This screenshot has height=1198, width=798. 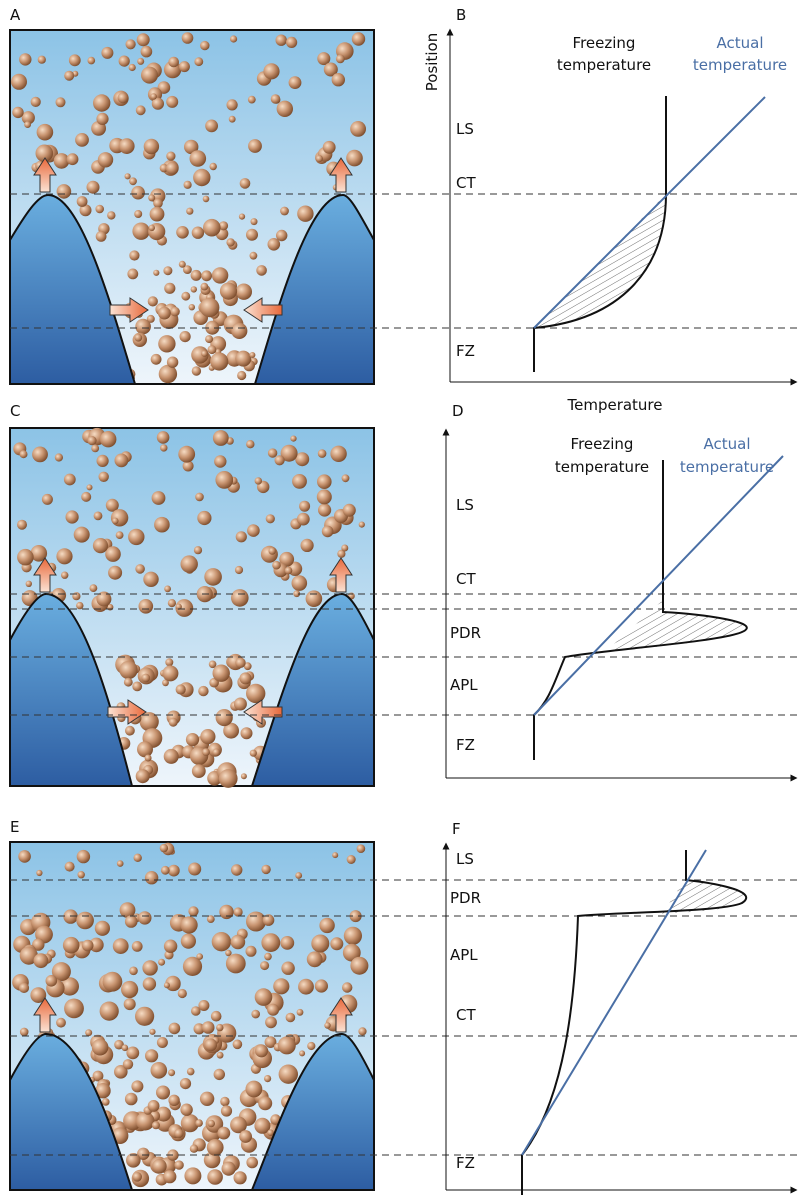 I want to click on zone-label: FZ, so click(x=465, y=351).